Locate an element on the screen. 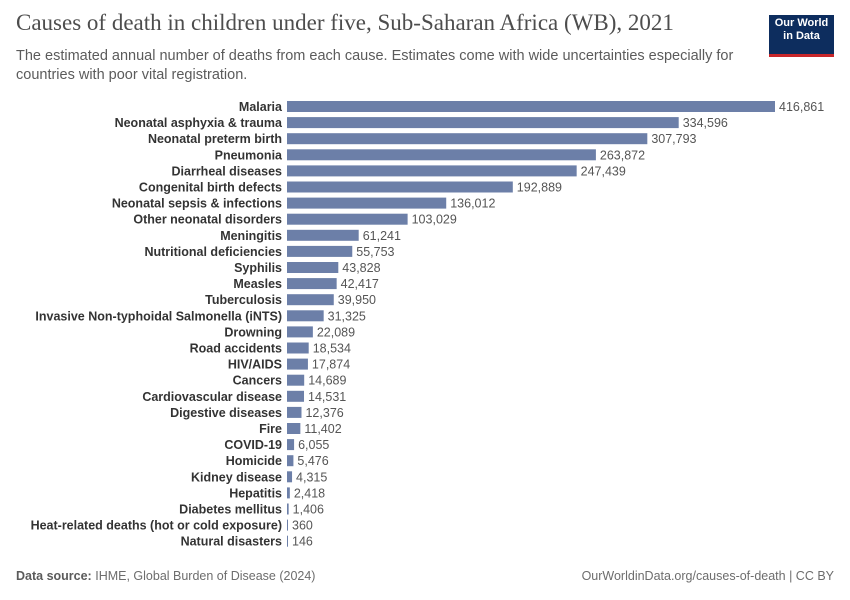 The height and width of the screenshot is (600, 850). bar-row: Diarrheal diseases 247,439 is located at coordinates (399, 171).